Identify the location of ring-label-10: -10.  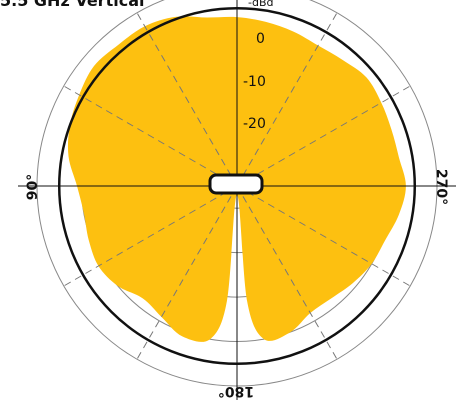
(254, 82).